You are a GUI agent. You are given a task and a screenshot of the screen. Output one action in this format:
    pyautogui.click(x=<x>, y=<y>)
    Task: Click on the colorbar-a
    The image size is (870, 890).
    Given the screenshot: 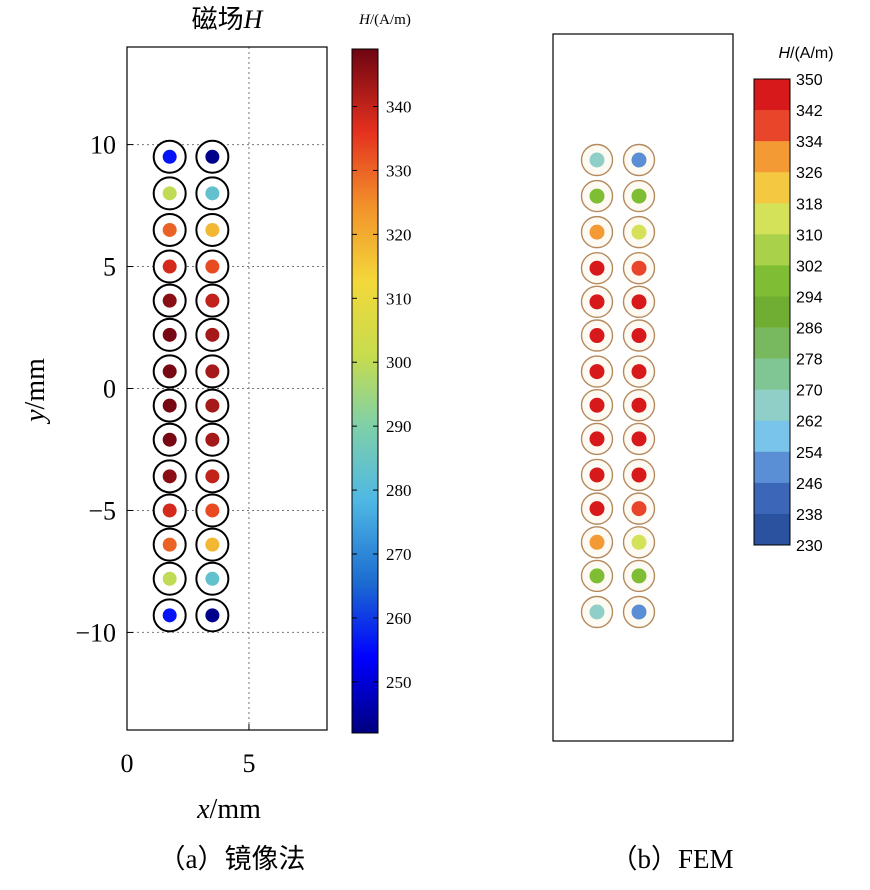 What is the action you would take?
    pyautogui.click(x=365, y=391)
    